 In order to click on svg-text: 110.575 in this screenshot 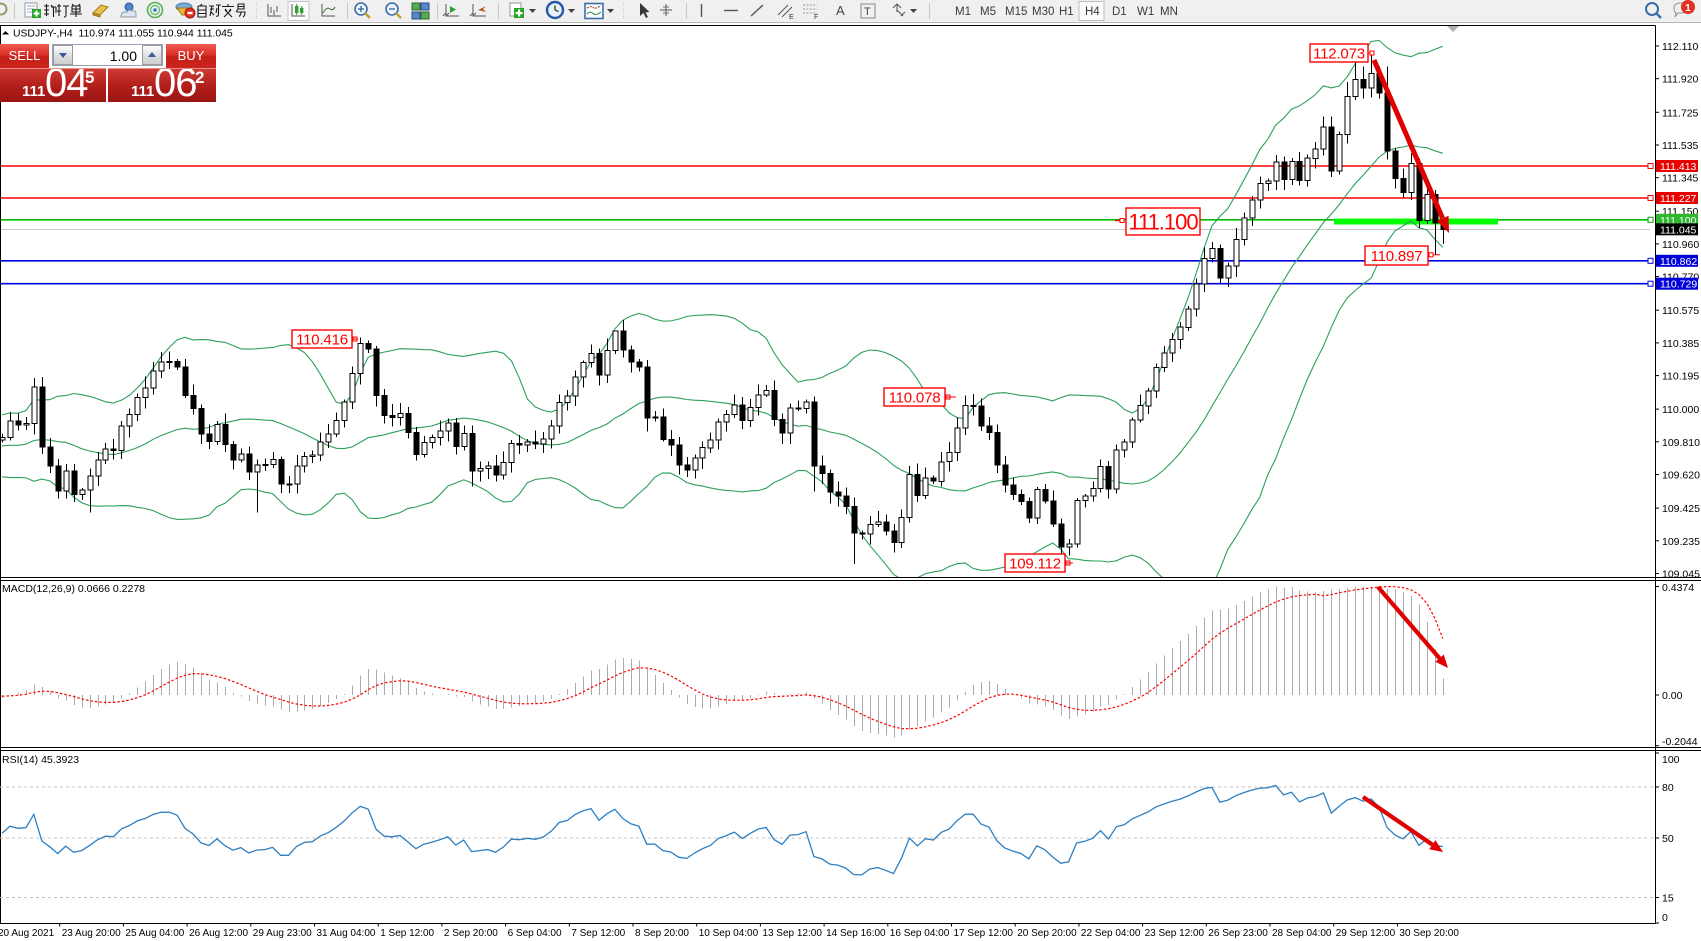, I will do `click(1680, 311)`.